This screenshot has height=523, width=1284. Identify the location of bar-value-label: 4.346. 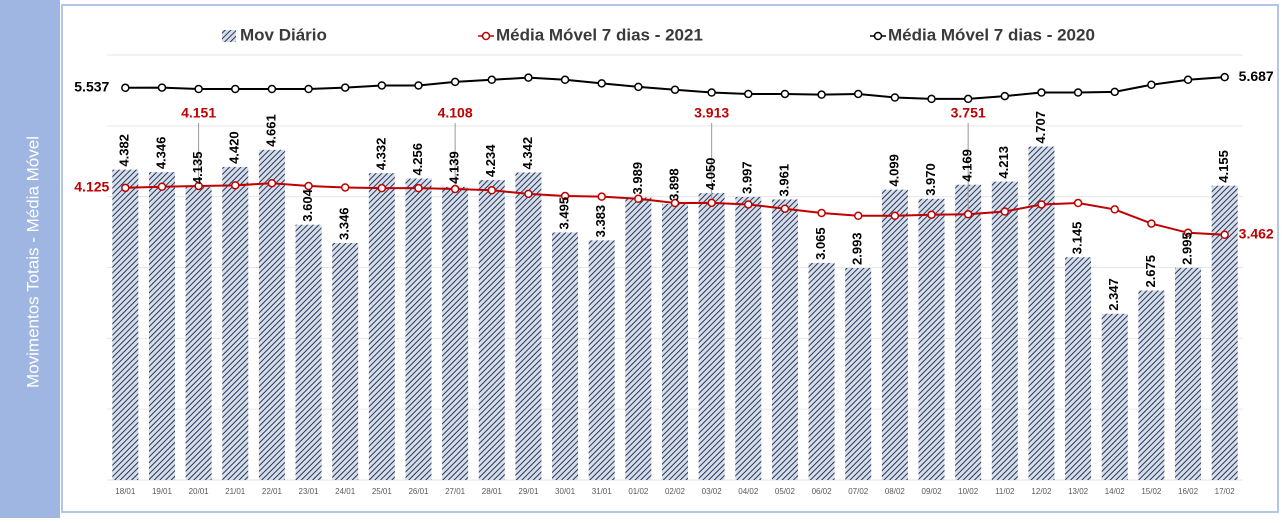
(160, 153).